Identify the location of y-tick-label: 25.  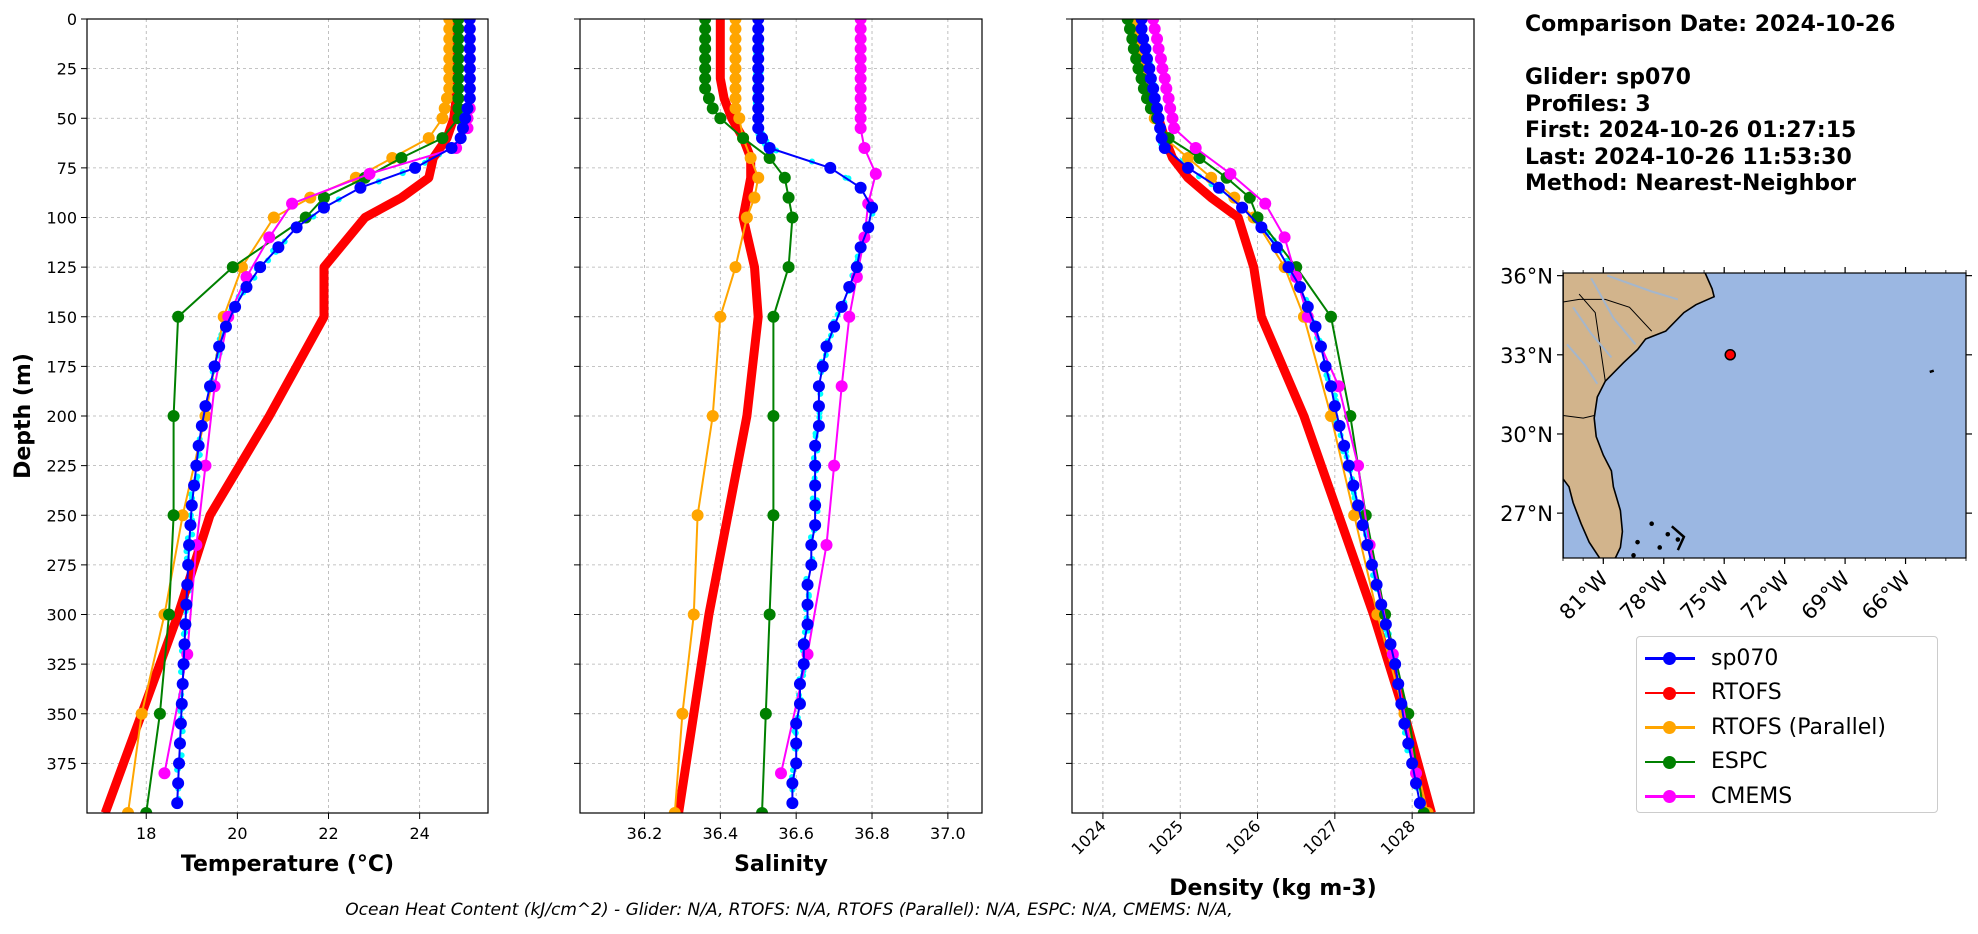
(67, 69).